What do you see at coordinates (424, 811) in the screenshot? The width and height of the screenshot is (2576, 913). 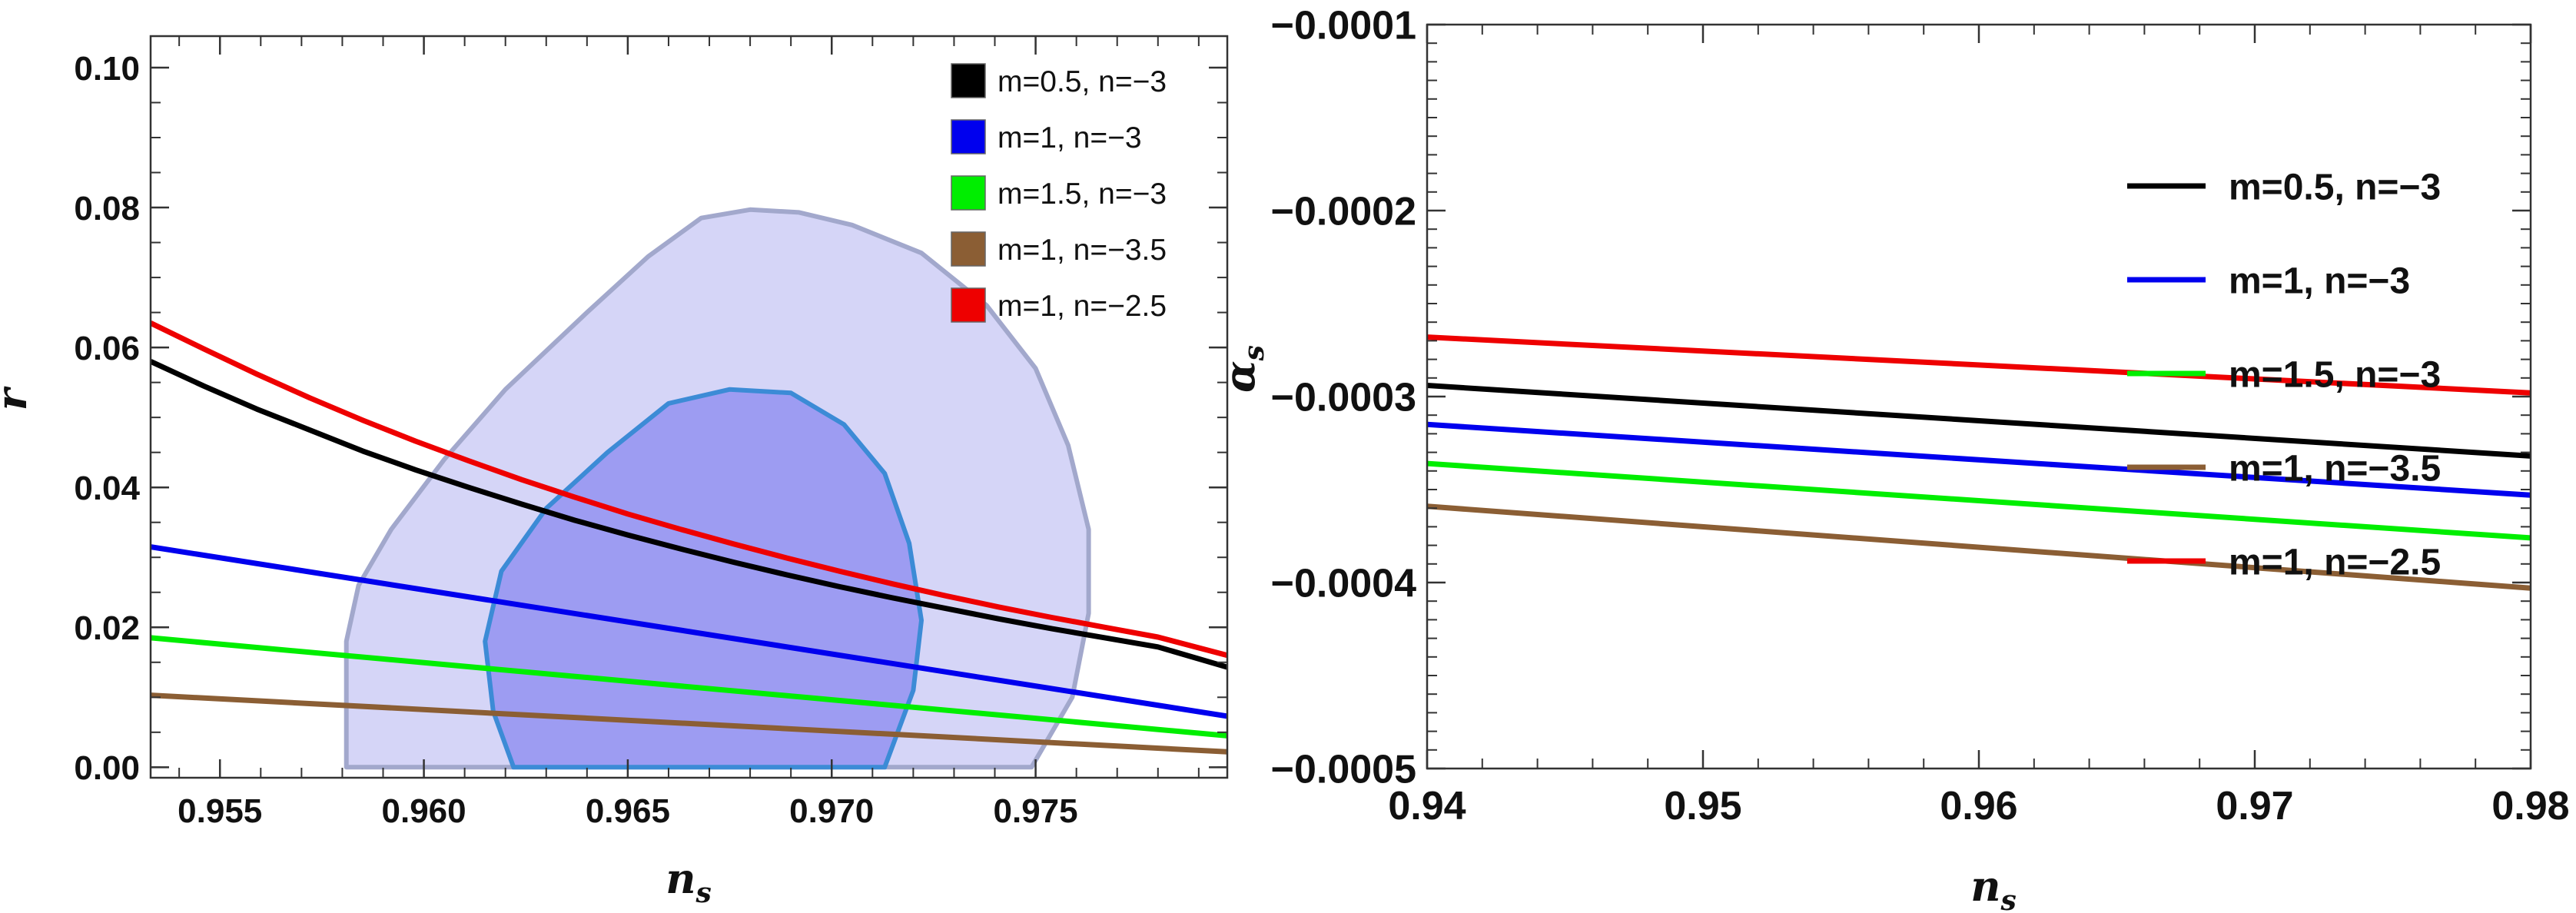 I see `x-tick-label: 0.960` at bounding box center [424, 811].